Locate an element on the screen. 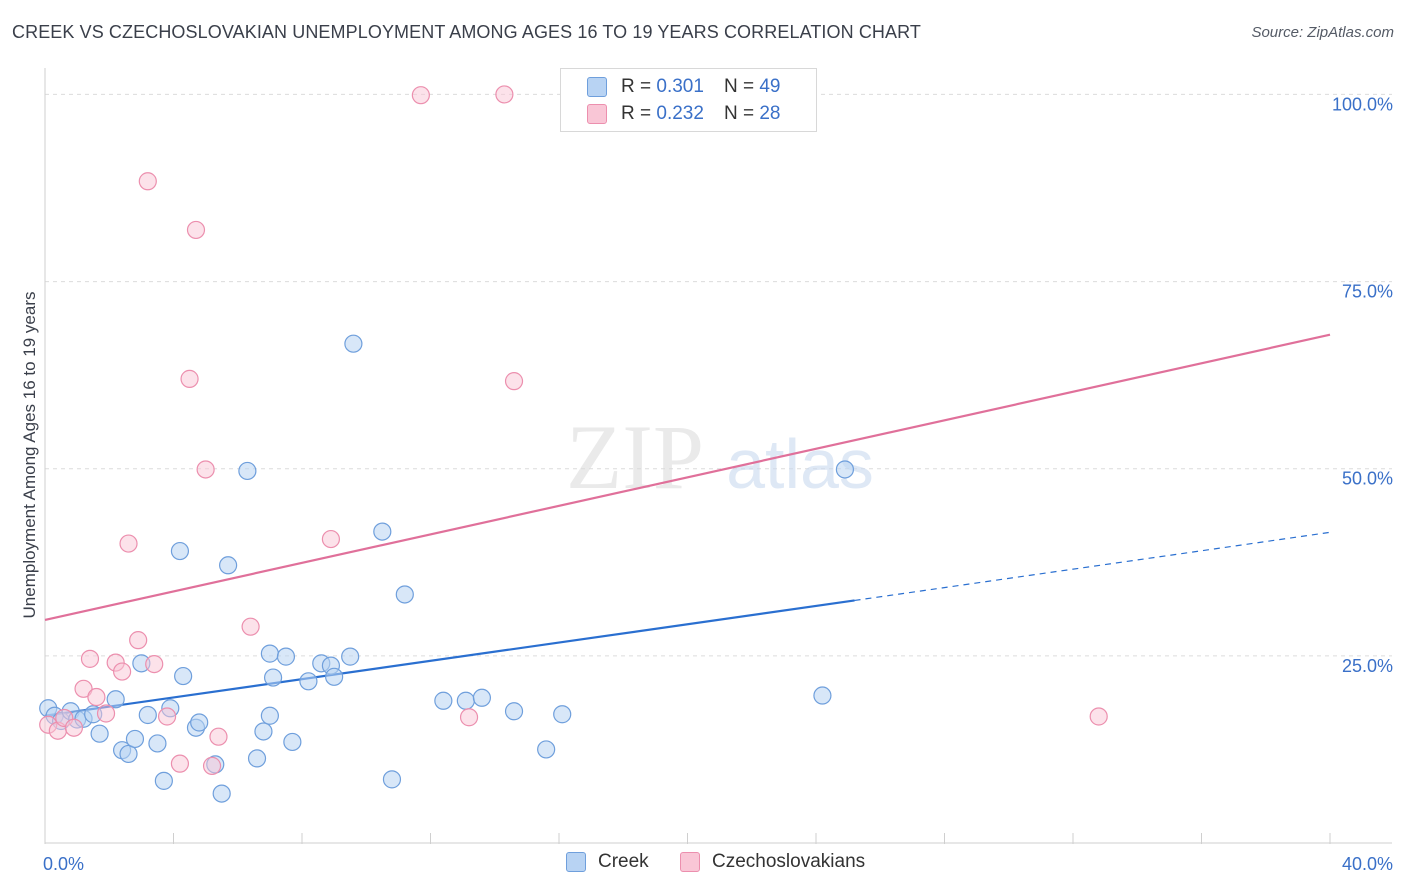 The image size is (1406, 892). y-tick-label: 50.0% is located at coordinates (1367, 479).